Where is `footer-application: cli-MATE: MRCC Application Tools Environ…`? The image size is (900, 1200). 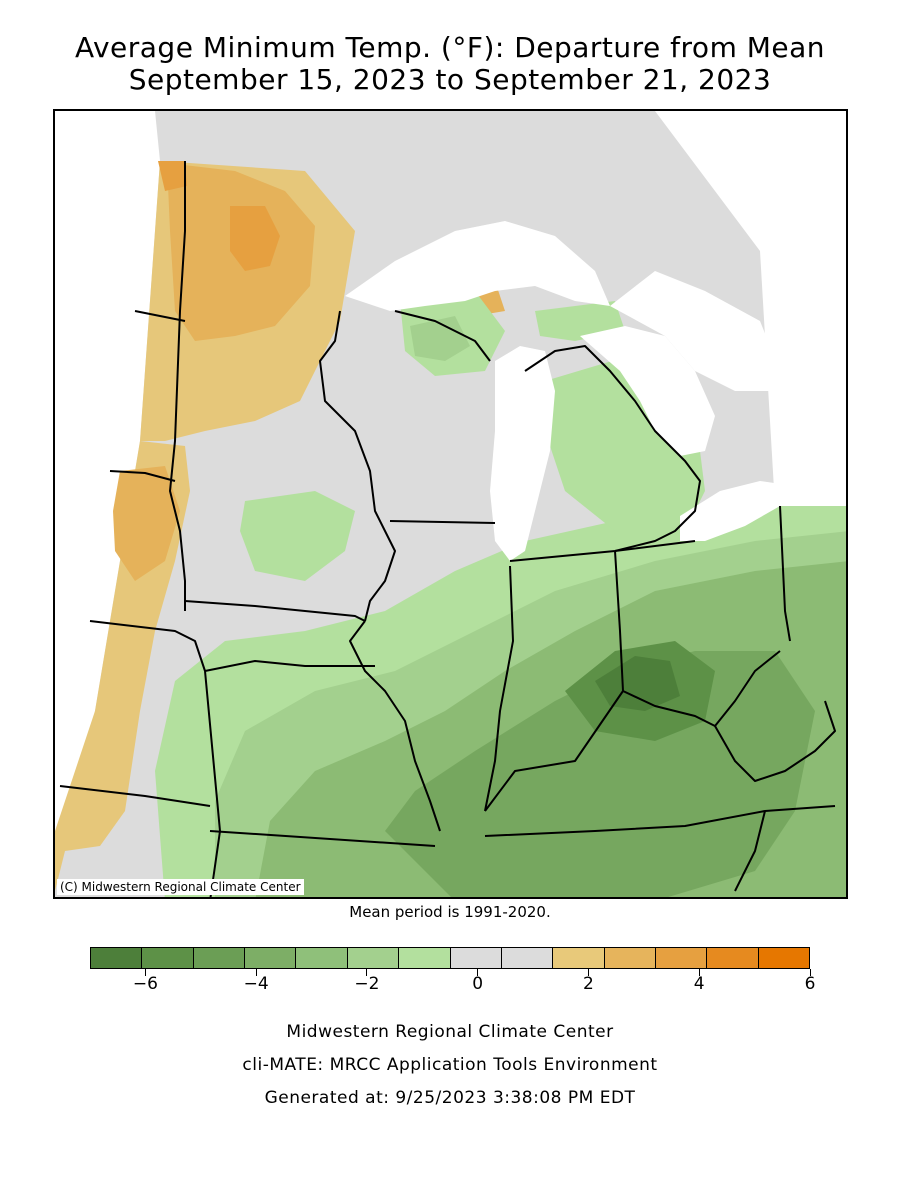 footer-application: cli-MATE: MRCC Application Tools Environ… is located at coordinates (450, 1065).